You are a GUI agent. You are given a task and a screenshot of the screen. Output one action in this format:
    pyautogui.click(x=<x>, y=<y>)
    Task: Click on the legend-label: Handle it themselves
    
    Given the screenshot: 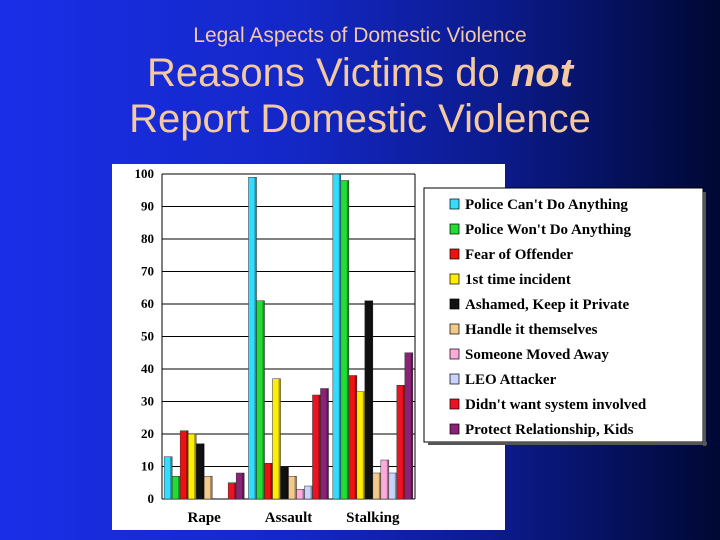 What is the action you would take?
    pyautogui.click(x=531, y=330)
    